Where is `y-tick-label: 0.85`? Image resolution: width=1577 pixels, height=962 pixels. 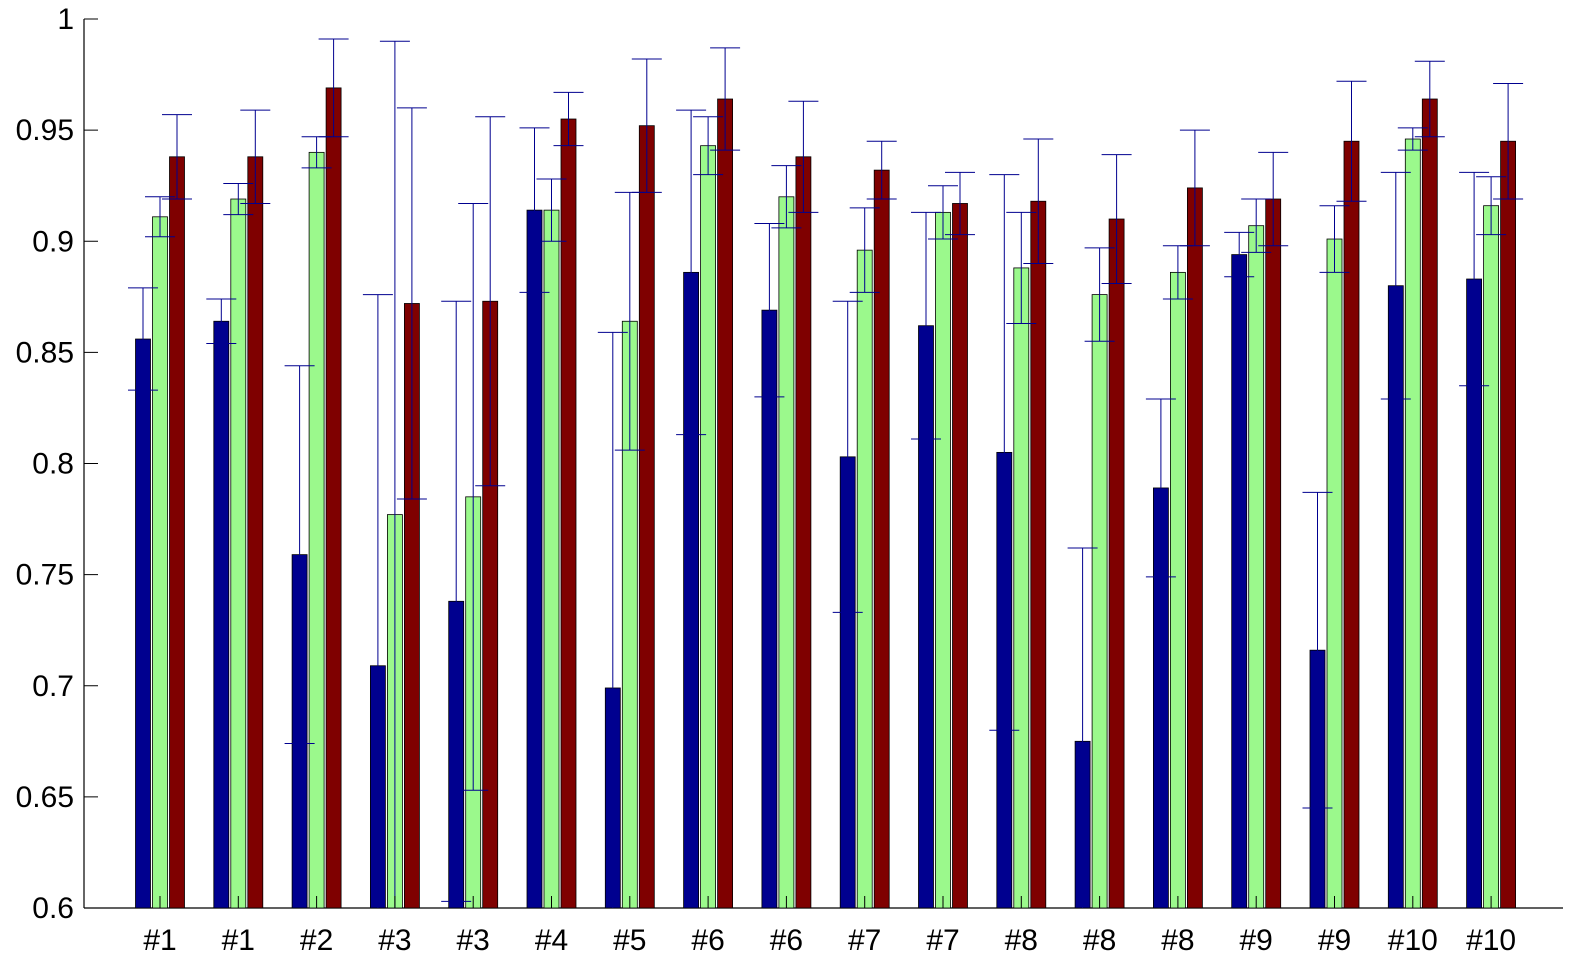
y-tick-label: 0.85 is located at coordinates (45, 352).